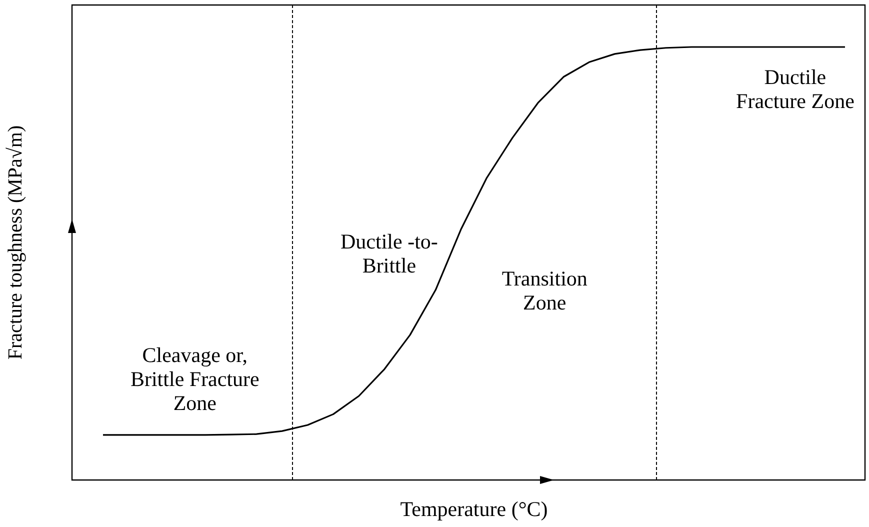 This screenshot has height=527, width=869. What do you see at coordinates (795, 89) in the screenshot?
I see `annotation: Ductile Fracture Zone` at bounding box center [795, 89].